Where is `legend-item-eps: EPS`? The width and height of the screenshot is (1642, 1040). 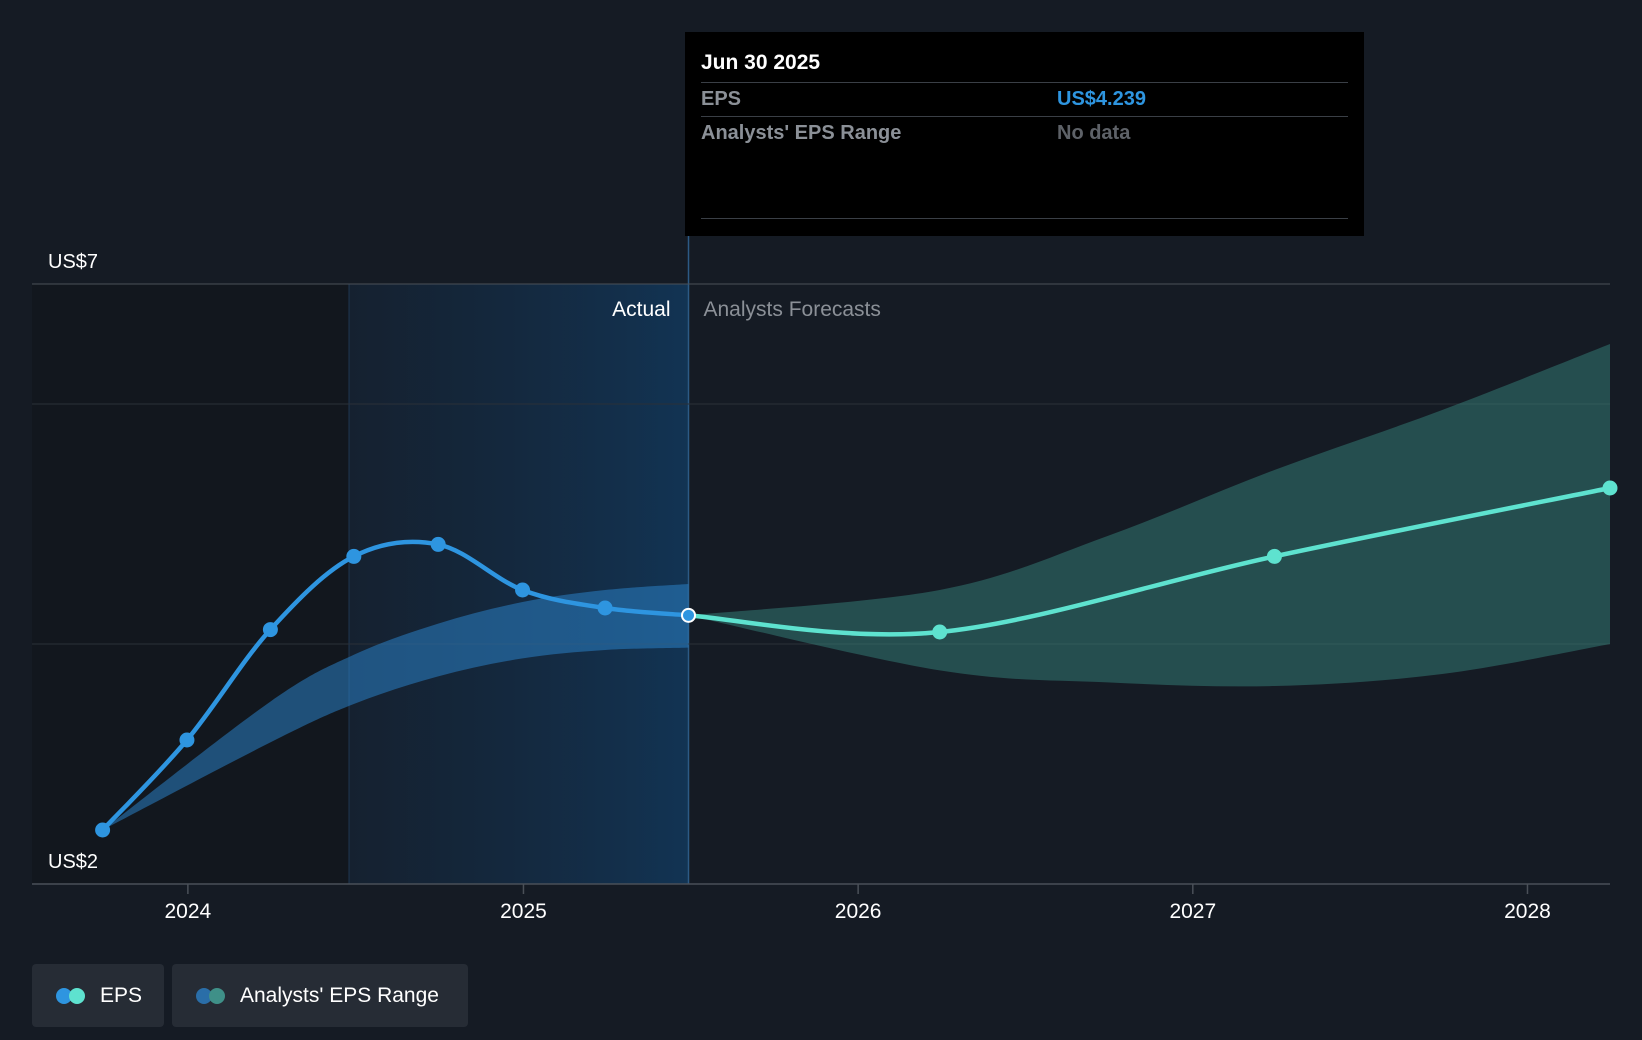
legend-item-eps: EPS is located at coordinates (98, 995).